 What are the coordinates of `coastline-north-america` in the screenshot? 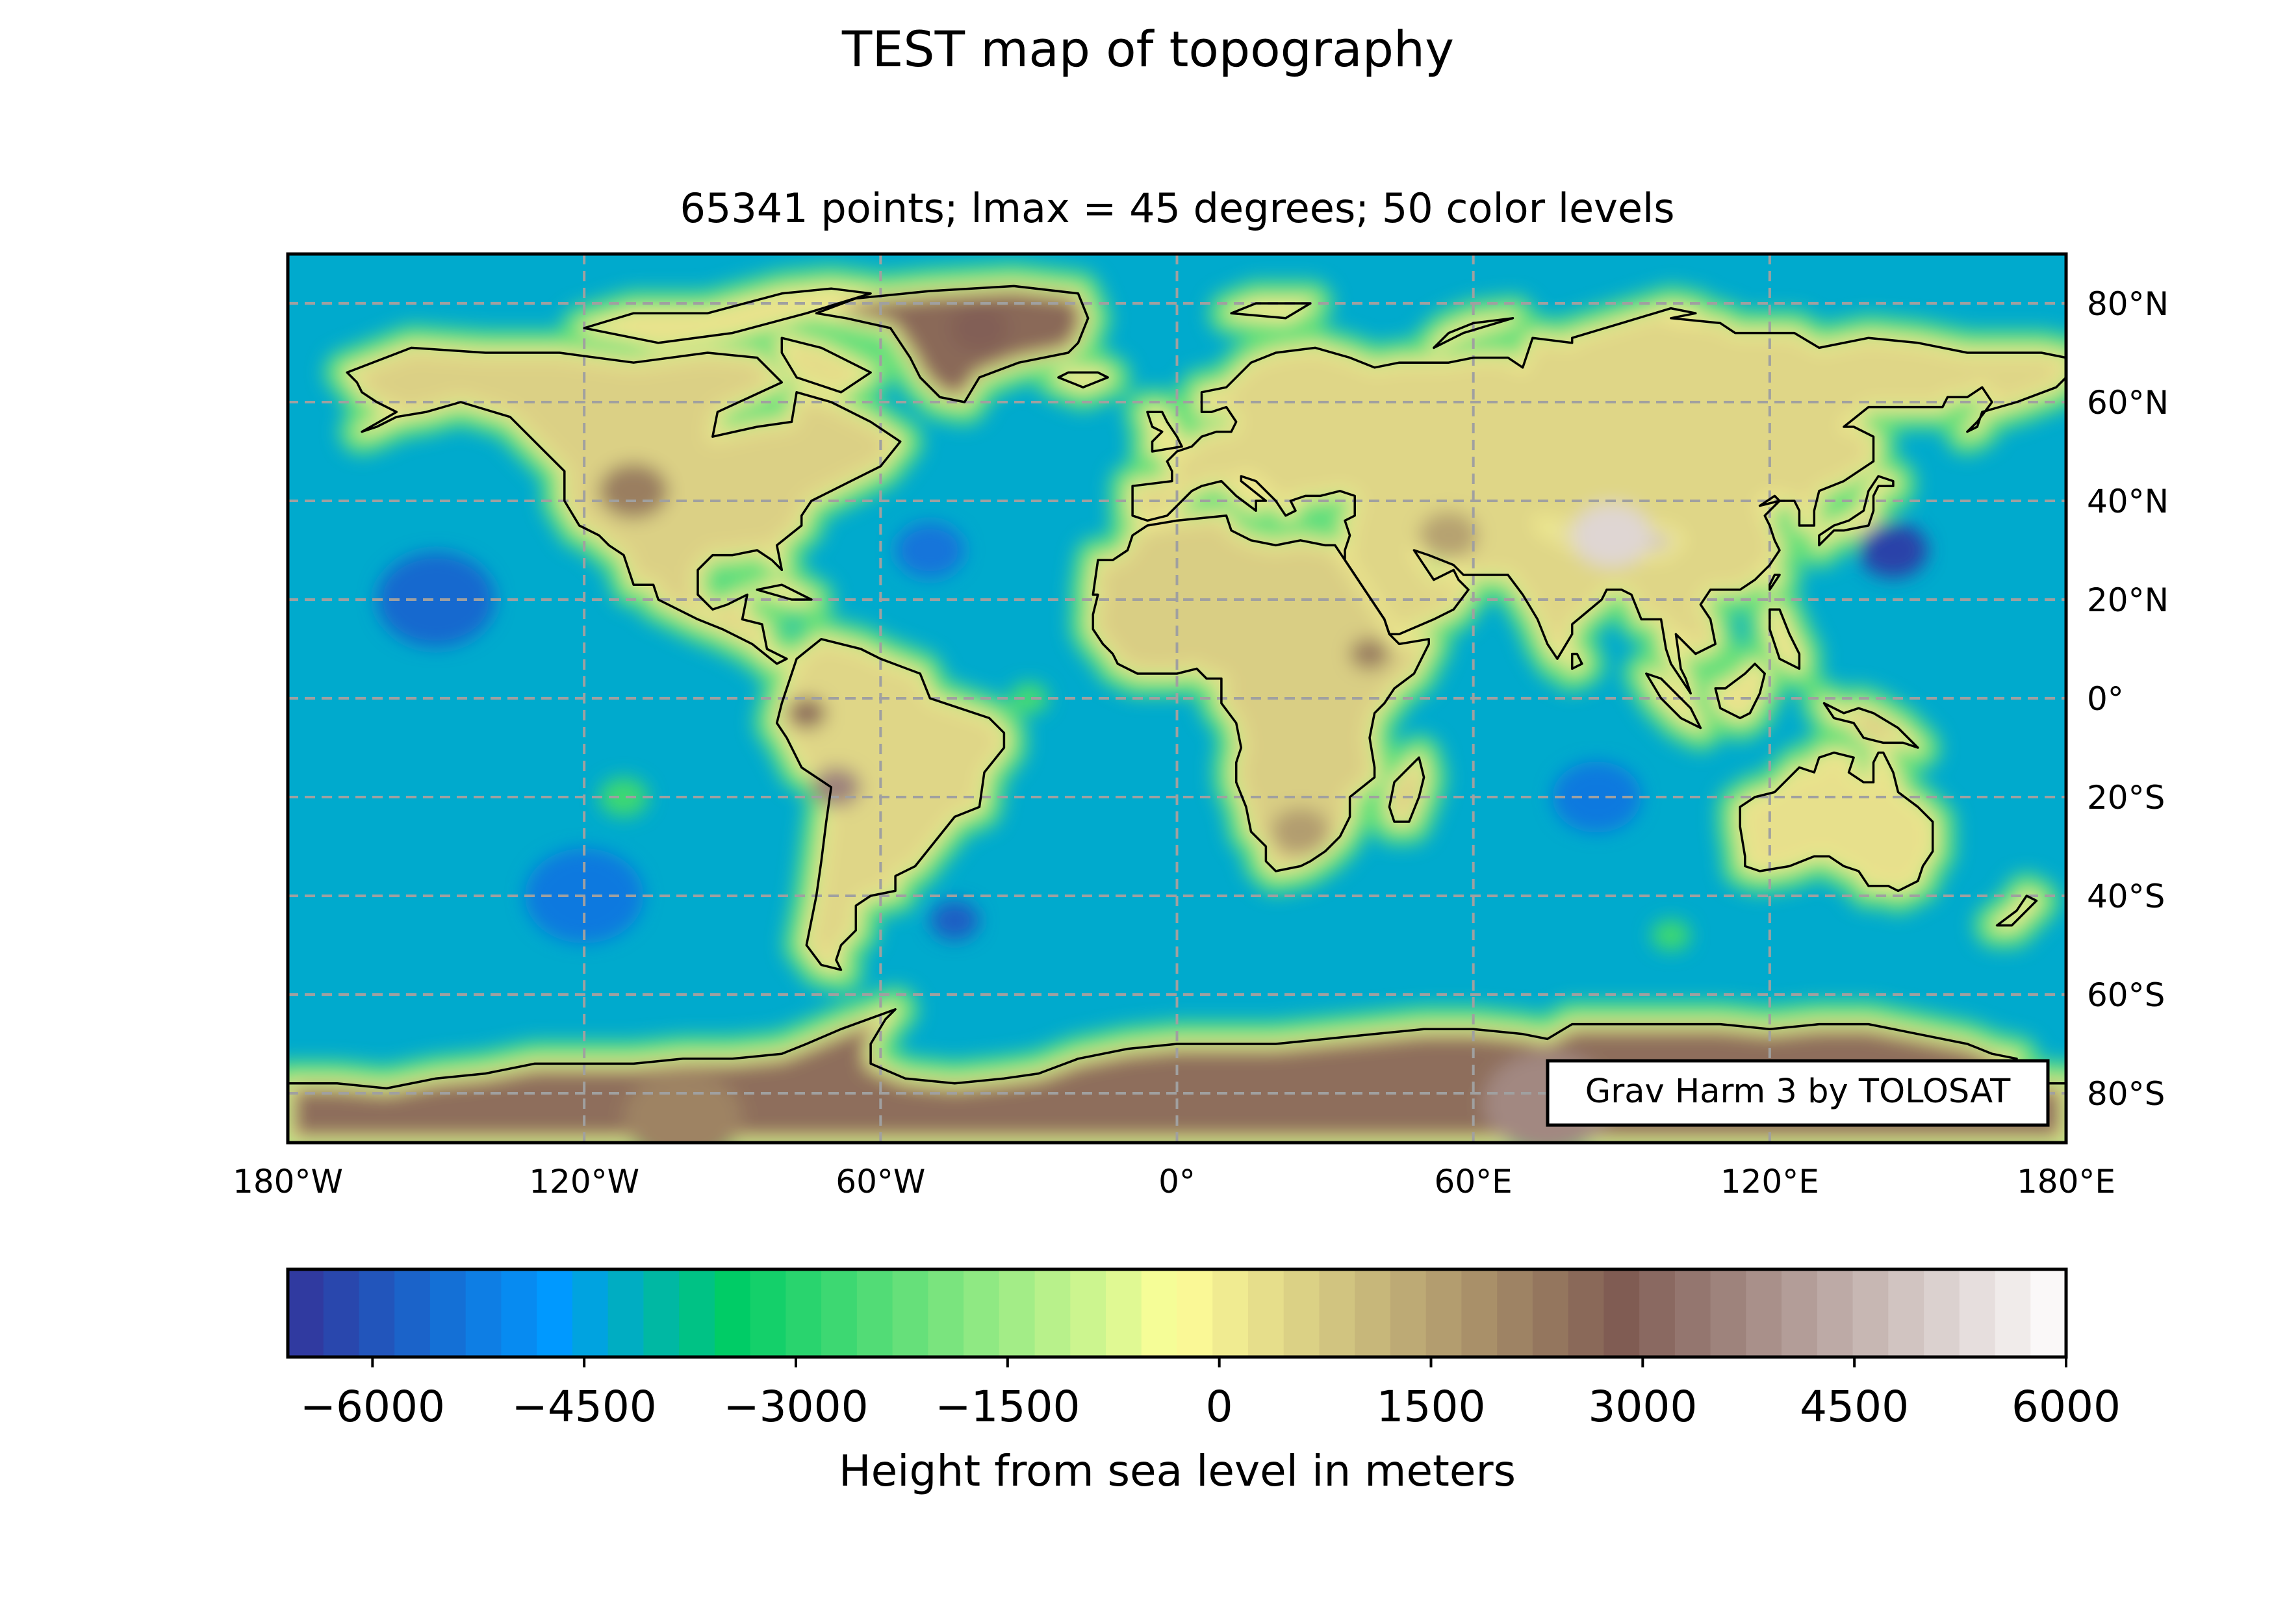 It's located at (624, 505).